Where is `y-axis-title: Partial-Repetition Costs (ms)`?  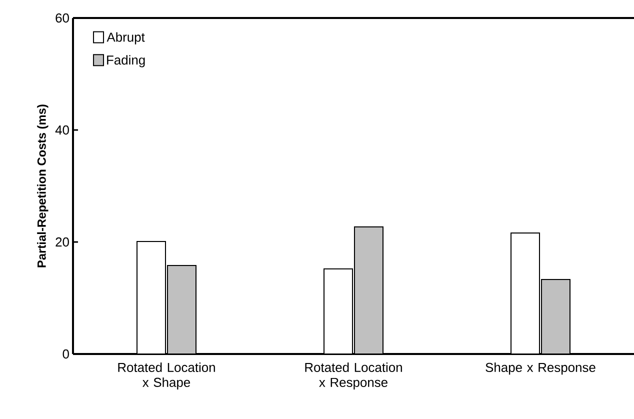 y-axis-title: Partial-Repetition Costs (ms) is located at coordinates (42, 186).